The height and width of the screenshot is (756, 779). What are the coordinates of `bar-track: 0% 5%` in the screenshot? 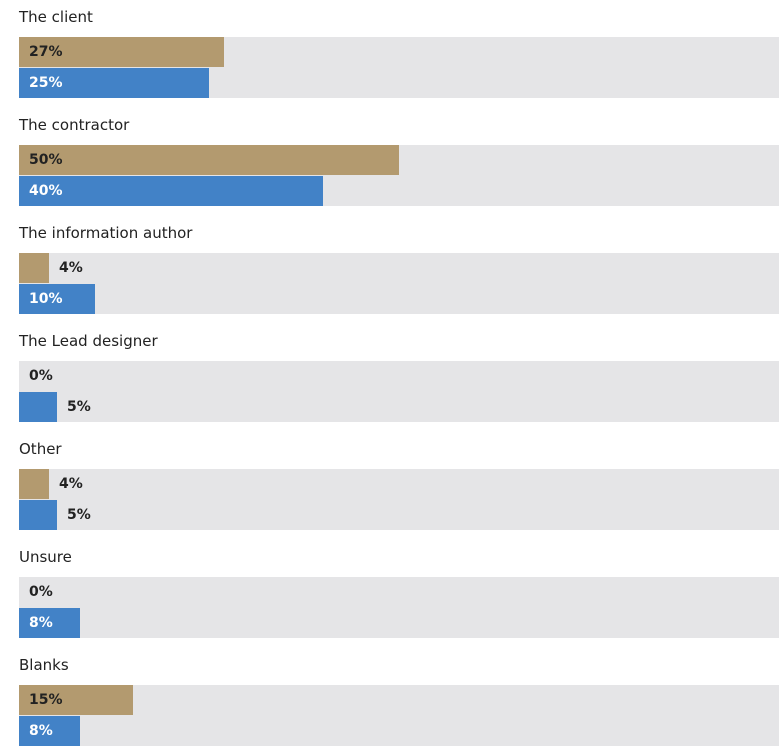 It's located at (399, 391).